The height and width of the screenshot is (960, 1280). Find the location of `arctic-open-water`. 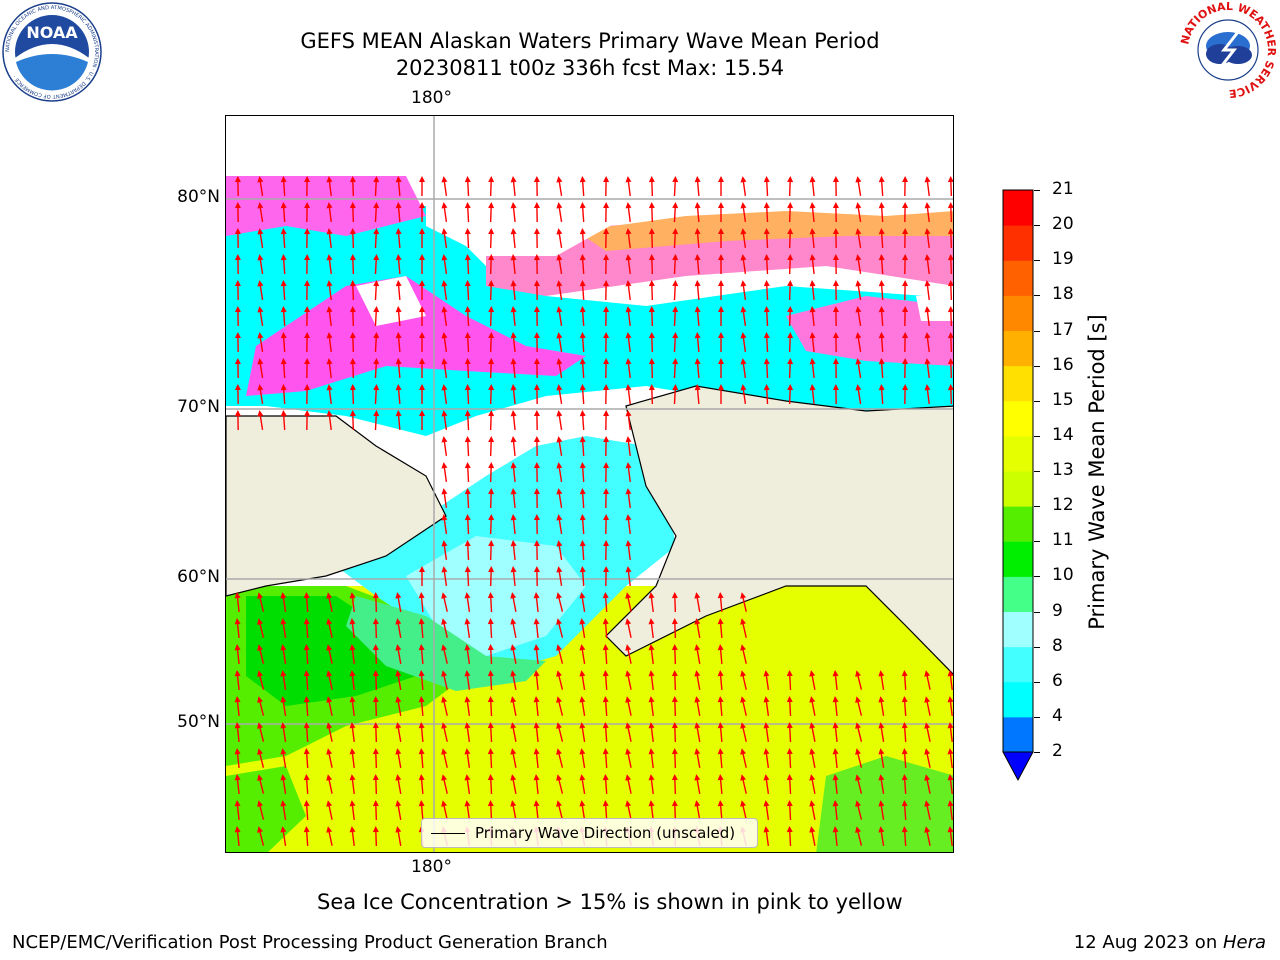

arctic-open-water is located at coordinates (589, 321).